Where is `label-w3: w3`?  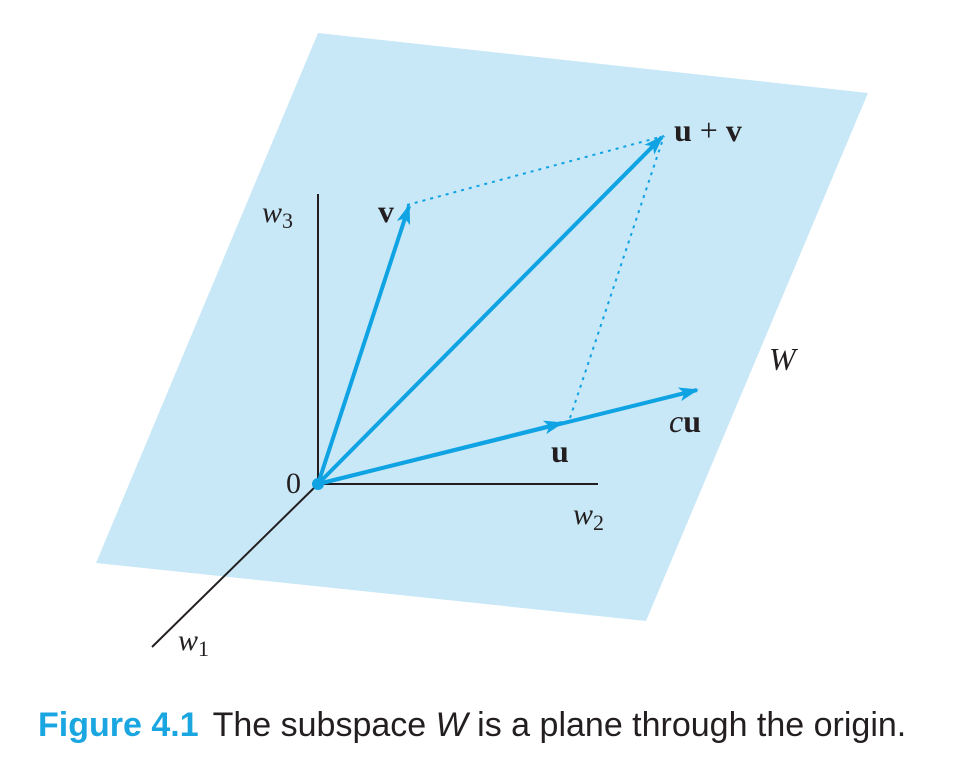
label-w3: w3 is located at coordinates (277, 214).